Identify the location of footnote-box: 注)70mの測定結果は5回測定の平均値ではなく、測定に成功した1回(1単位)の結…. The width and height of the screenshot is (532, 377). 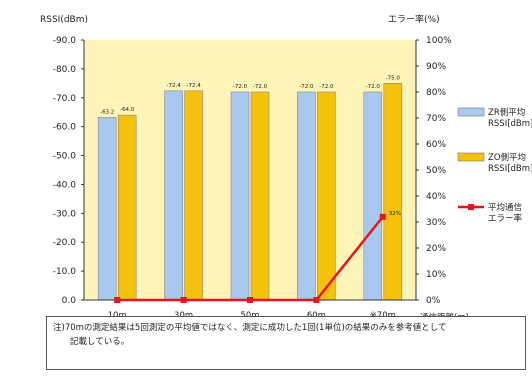
(286, 343).